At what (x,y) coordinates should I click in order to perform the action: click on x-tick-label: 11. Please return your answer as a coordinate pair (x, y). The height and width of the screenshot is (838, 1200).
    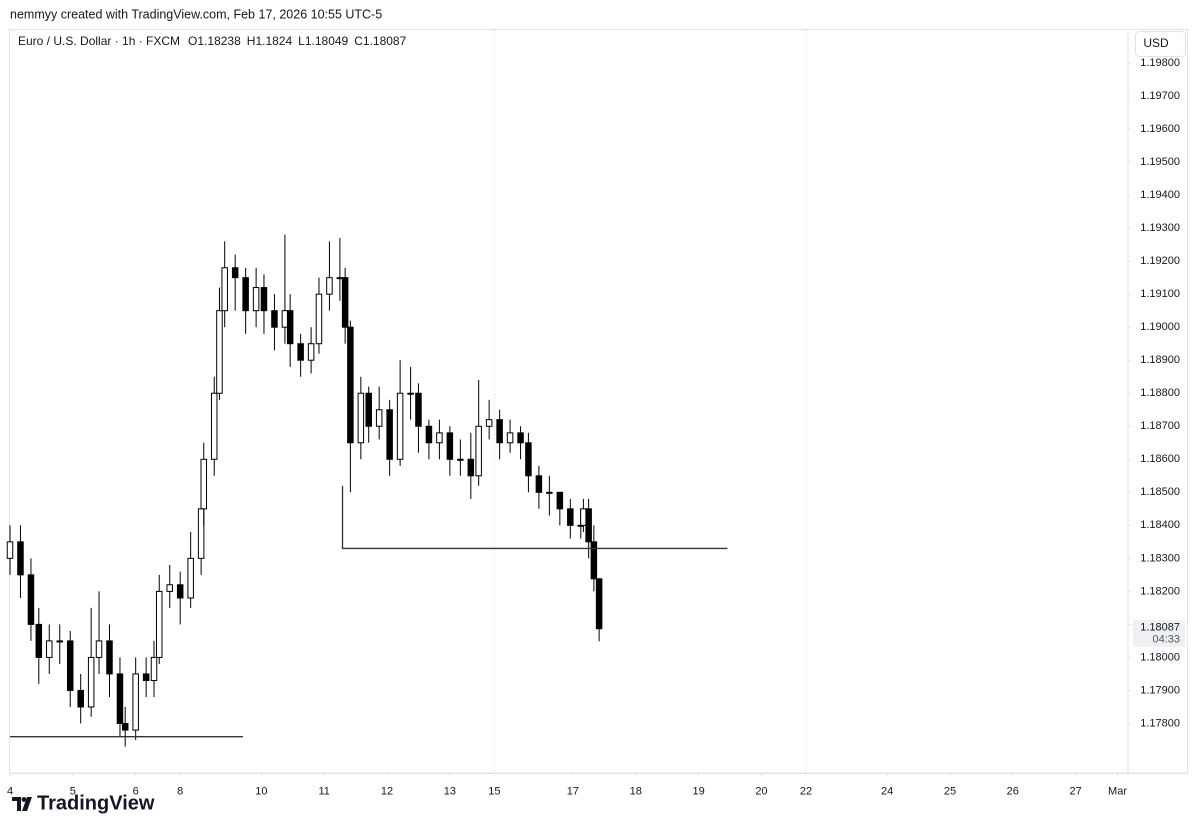
    Looking at the image, I should click on (323, 792).